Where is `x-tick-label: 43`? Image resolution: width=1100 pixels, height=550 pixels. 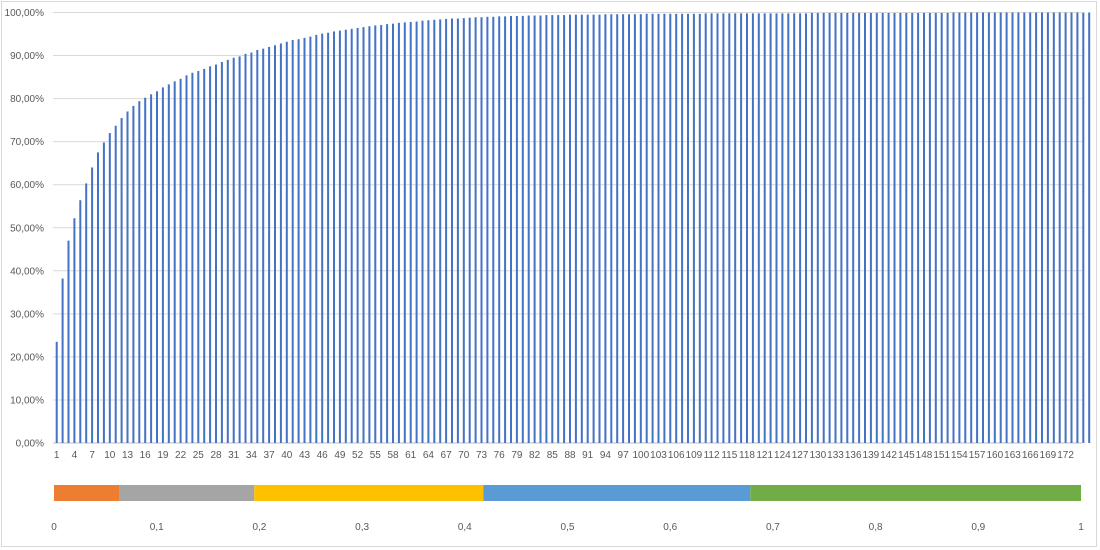
x-tick-label: 43 is located at coordinates (305, 455).